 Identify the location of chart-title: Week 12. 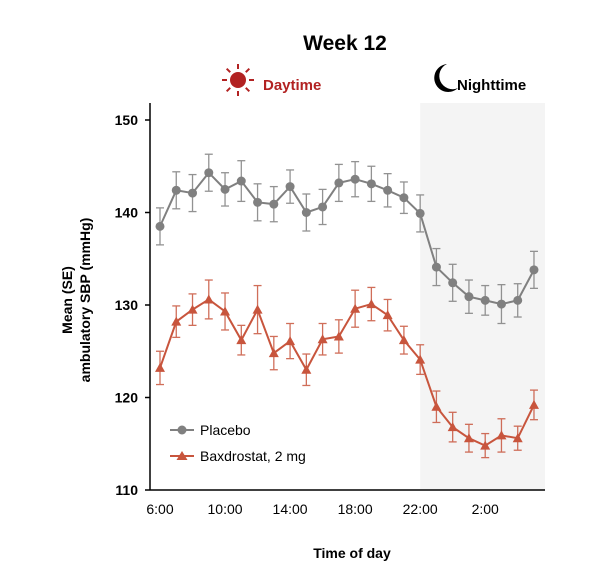
(345, 43).